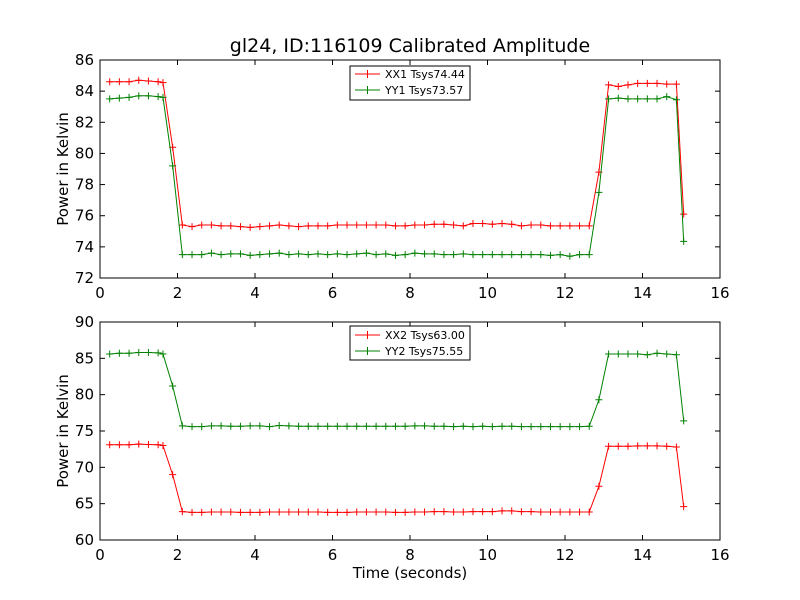 The width and height of the screenshot is (800, 600). What do you see at coordinates (84, 185) in the screenshot?
I see `y-tick-label: 78` at bounding box center [84, 185].